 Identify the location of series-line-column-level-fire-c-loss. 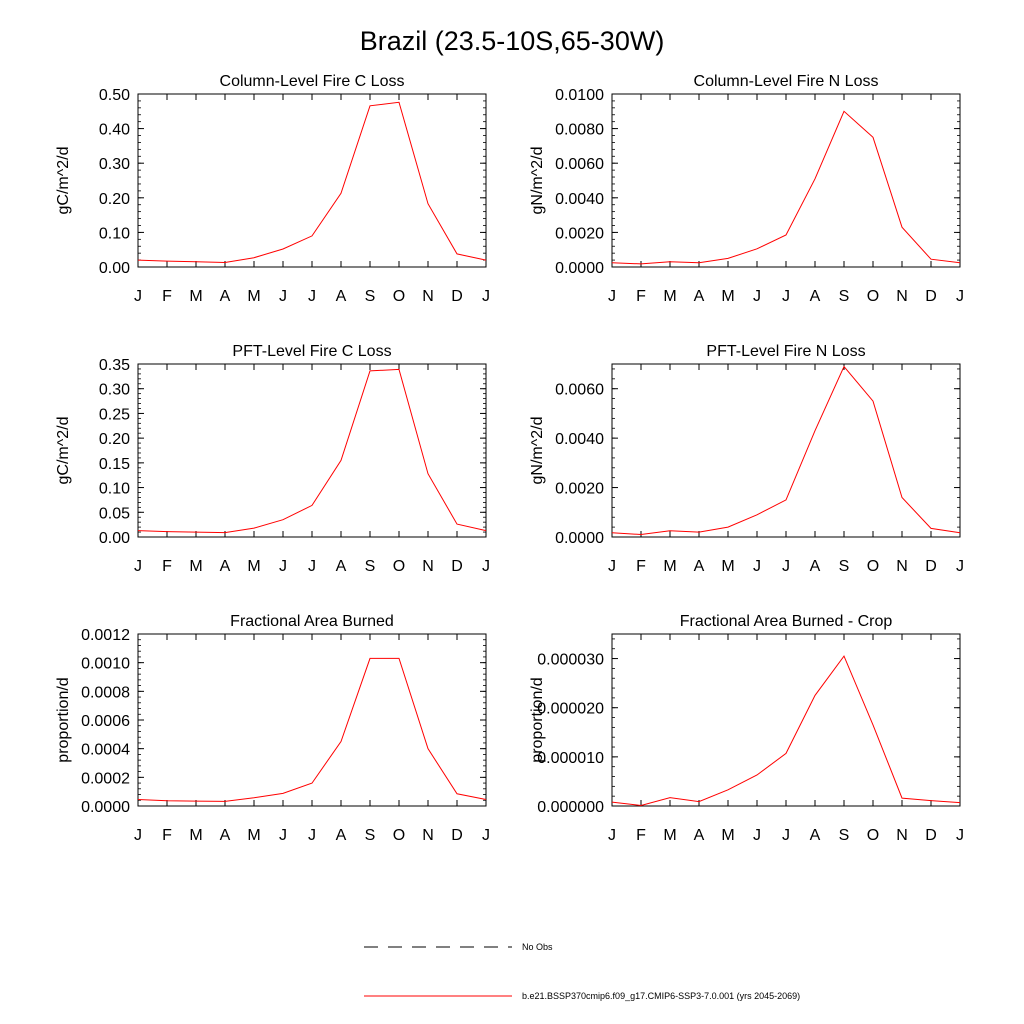
(312, 182).